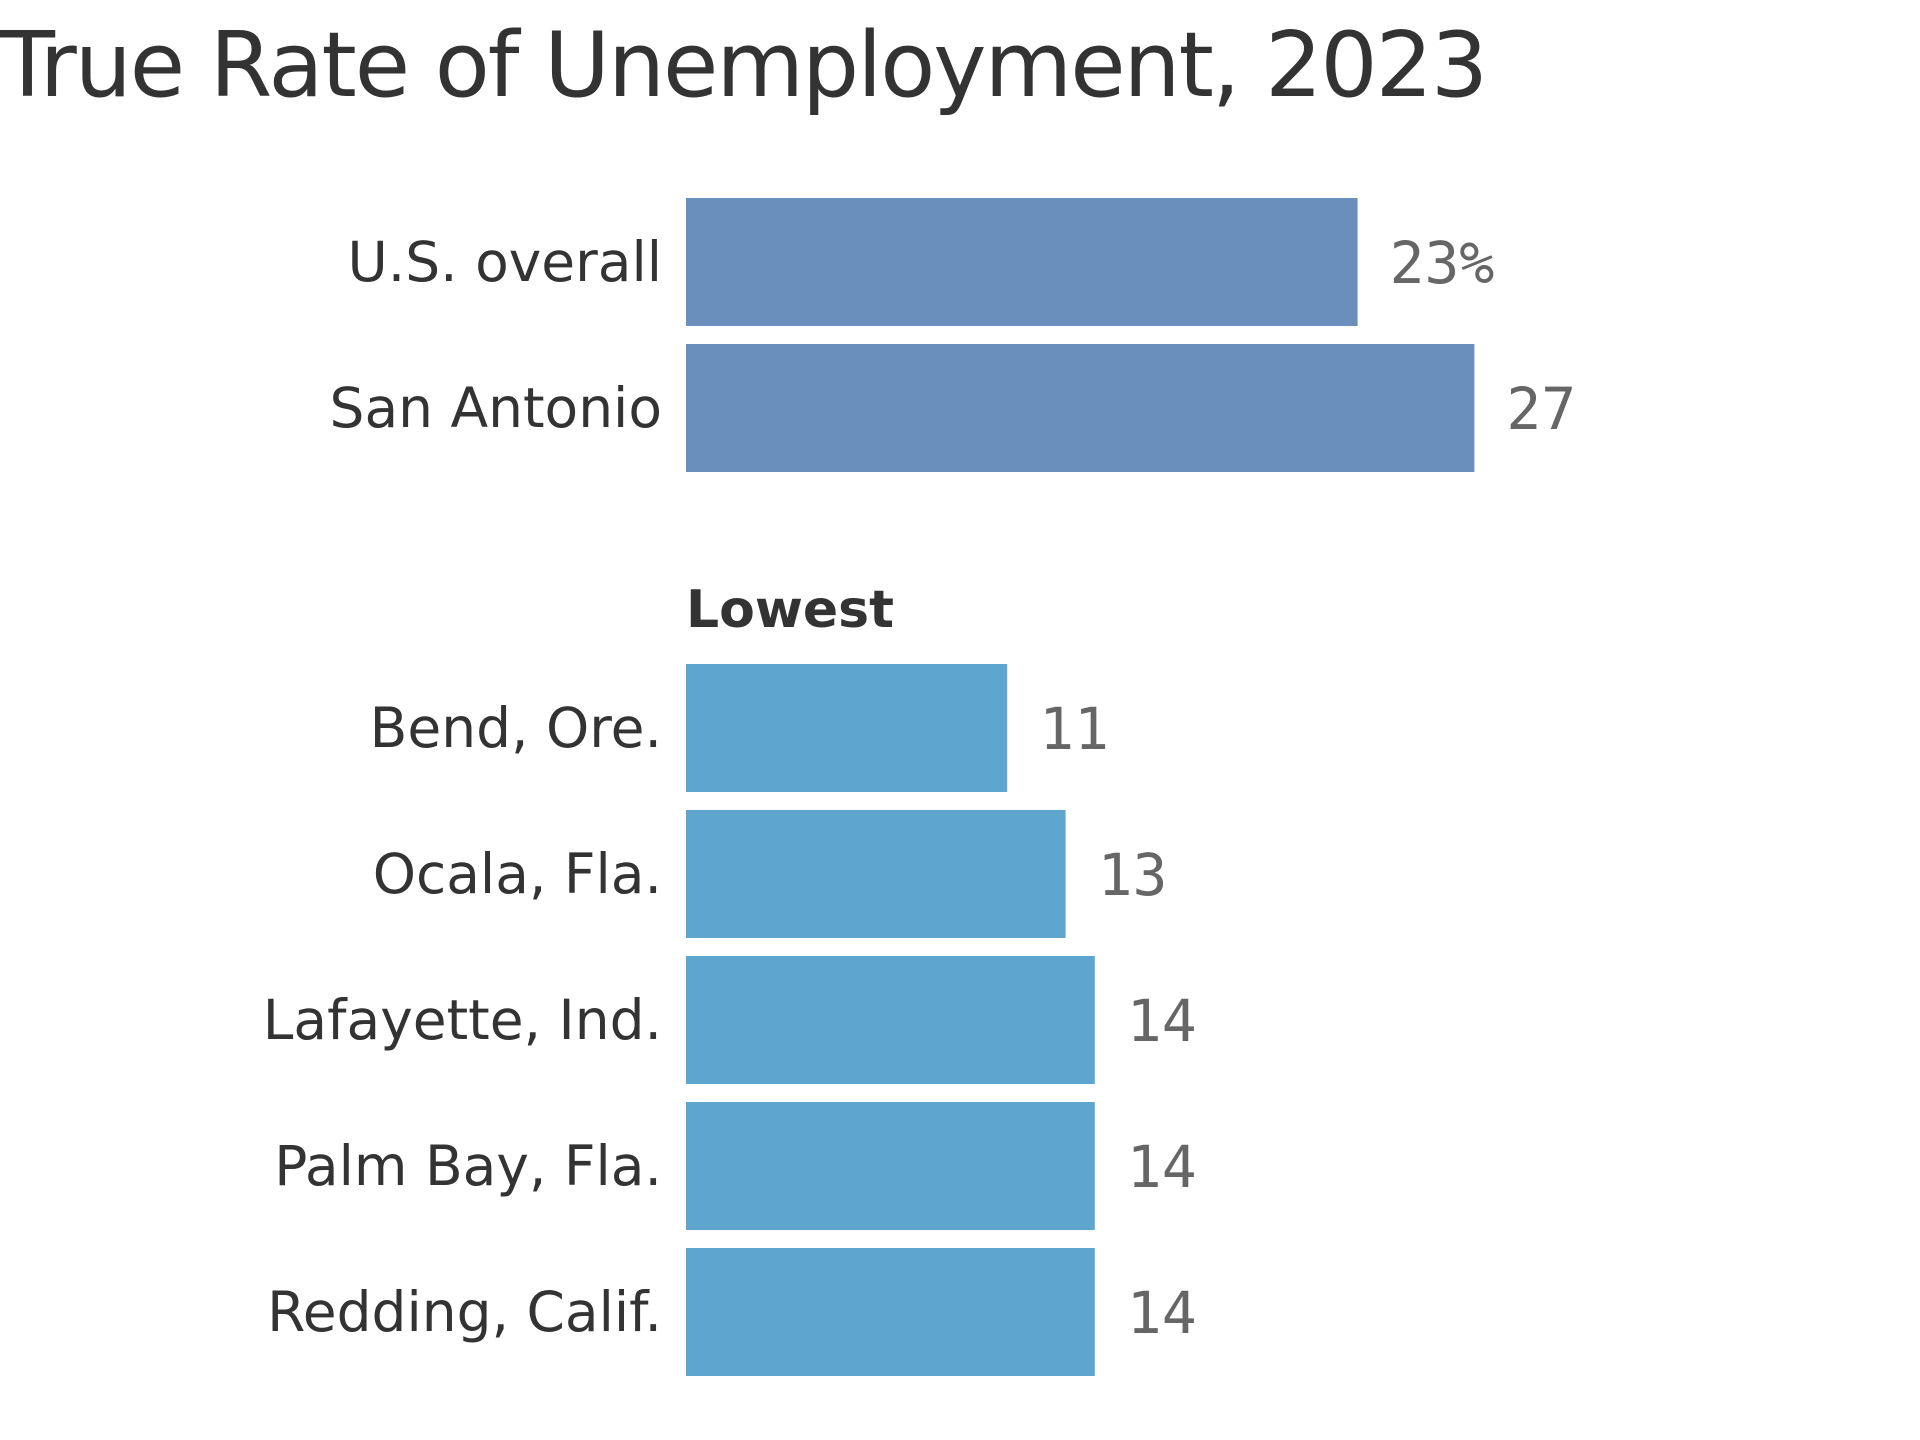 The width and height of the screenshot is (1920, 1440). Describe the element at coordinates (790, 610) in the screenshot. I see `group-label: Lowest` at that location.